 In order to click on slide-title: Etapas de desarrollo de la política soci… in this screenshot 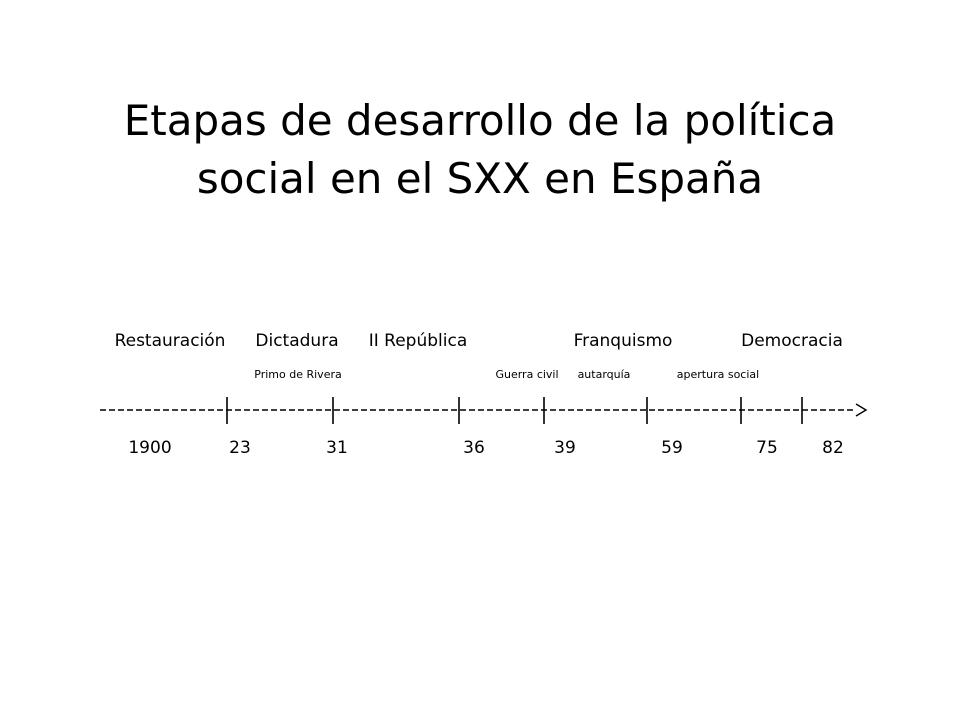, I will do `click(480, 150)`.